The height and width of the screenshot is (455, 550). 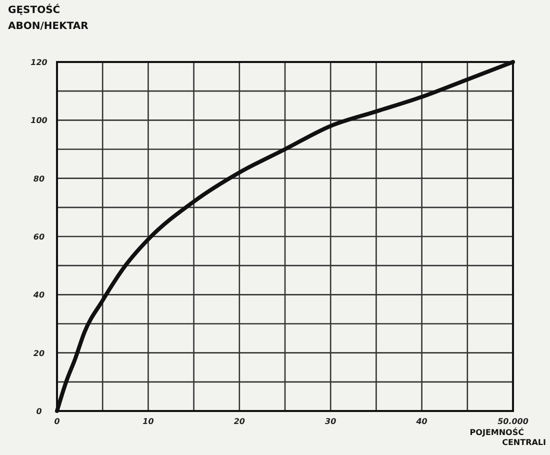 I want to click on x-tick-label: 50.000, so click(x=513, y=421).